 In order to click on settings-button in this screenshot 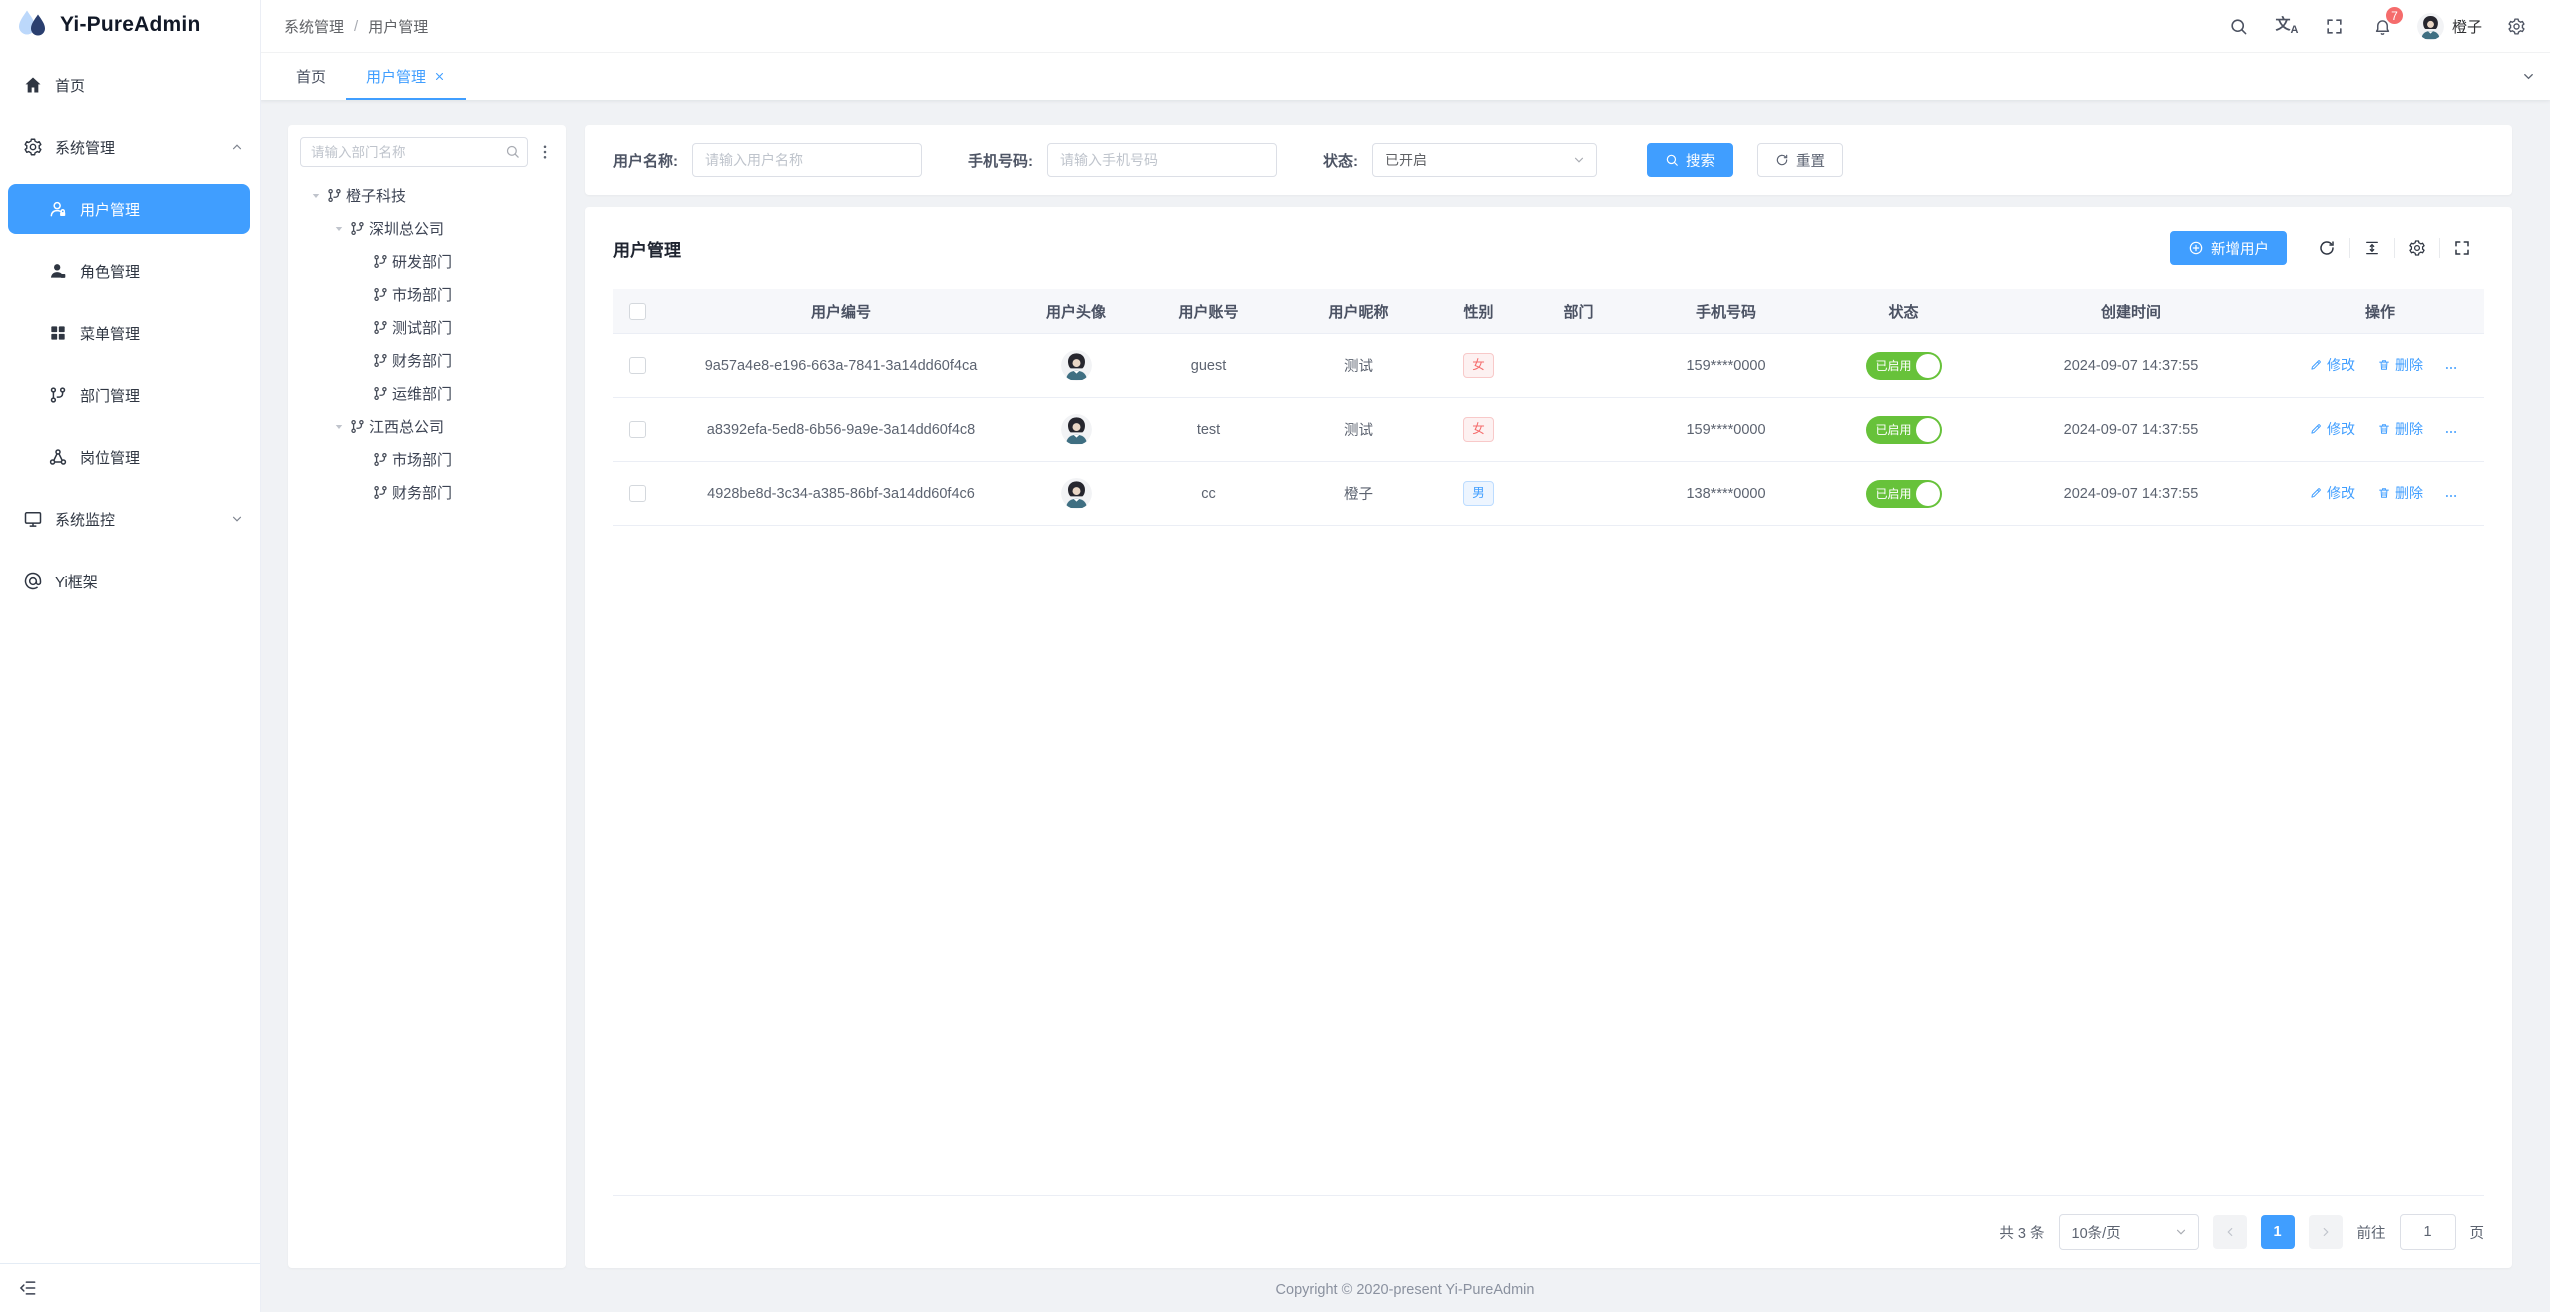, I will do `click(2516, 26)`.